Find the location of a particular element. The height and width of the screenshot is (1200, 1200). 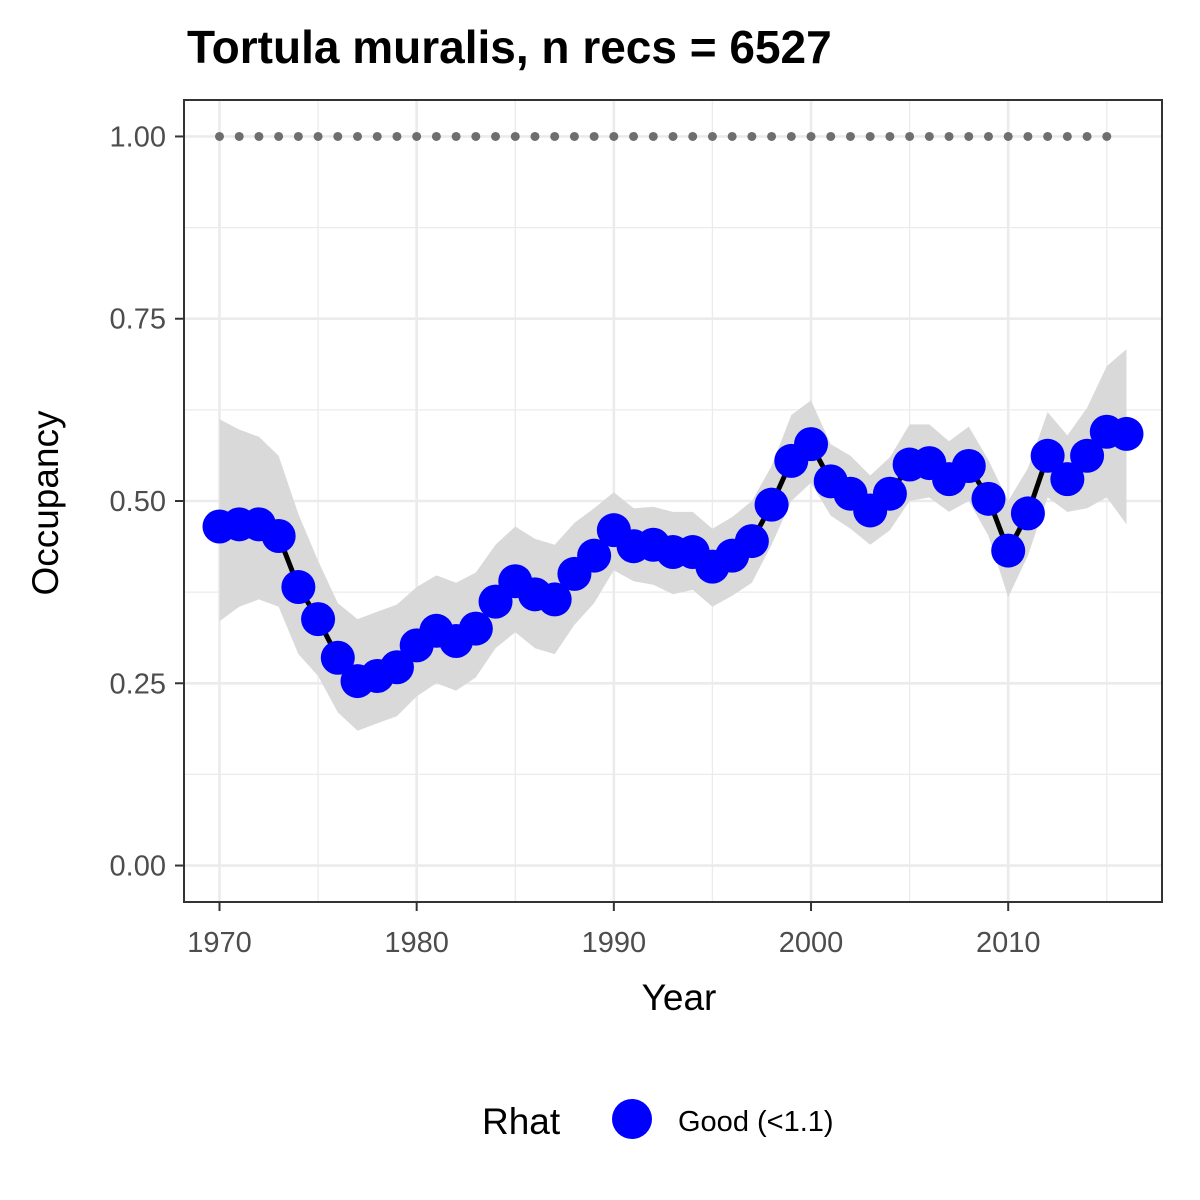

x-axis-ticks: 1970 1980 1990 2000 2010 is located at coordinates (613, 930).